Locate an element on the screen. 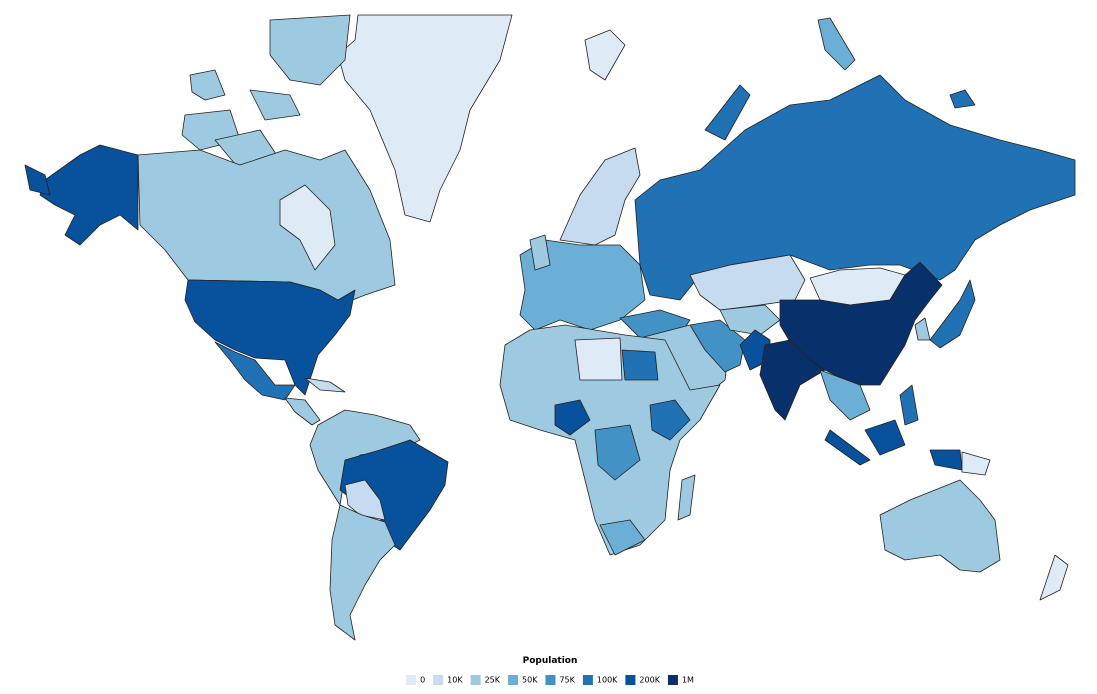  legend: 0 10K 25K 50K 75K 100K 200K 1M is located at coordinates (550, 680).